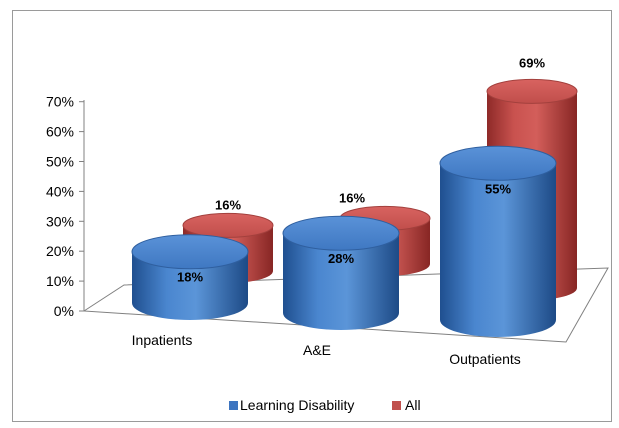  I want to click on data-label-all-a-e: 16%, so click(352, 197).